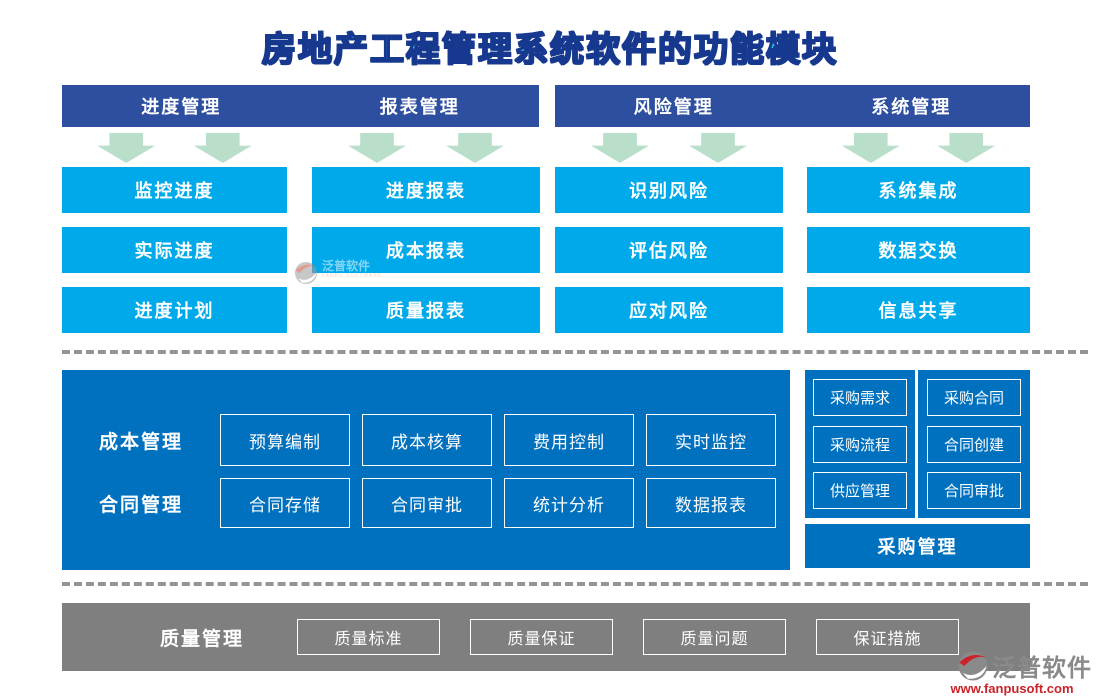 The image size is (1100, 700). What do you see at coordinates (711, 440) in the screenshot?
I see `module-realtime-monitoring: 实时监控` at bounding box center [711, 440].